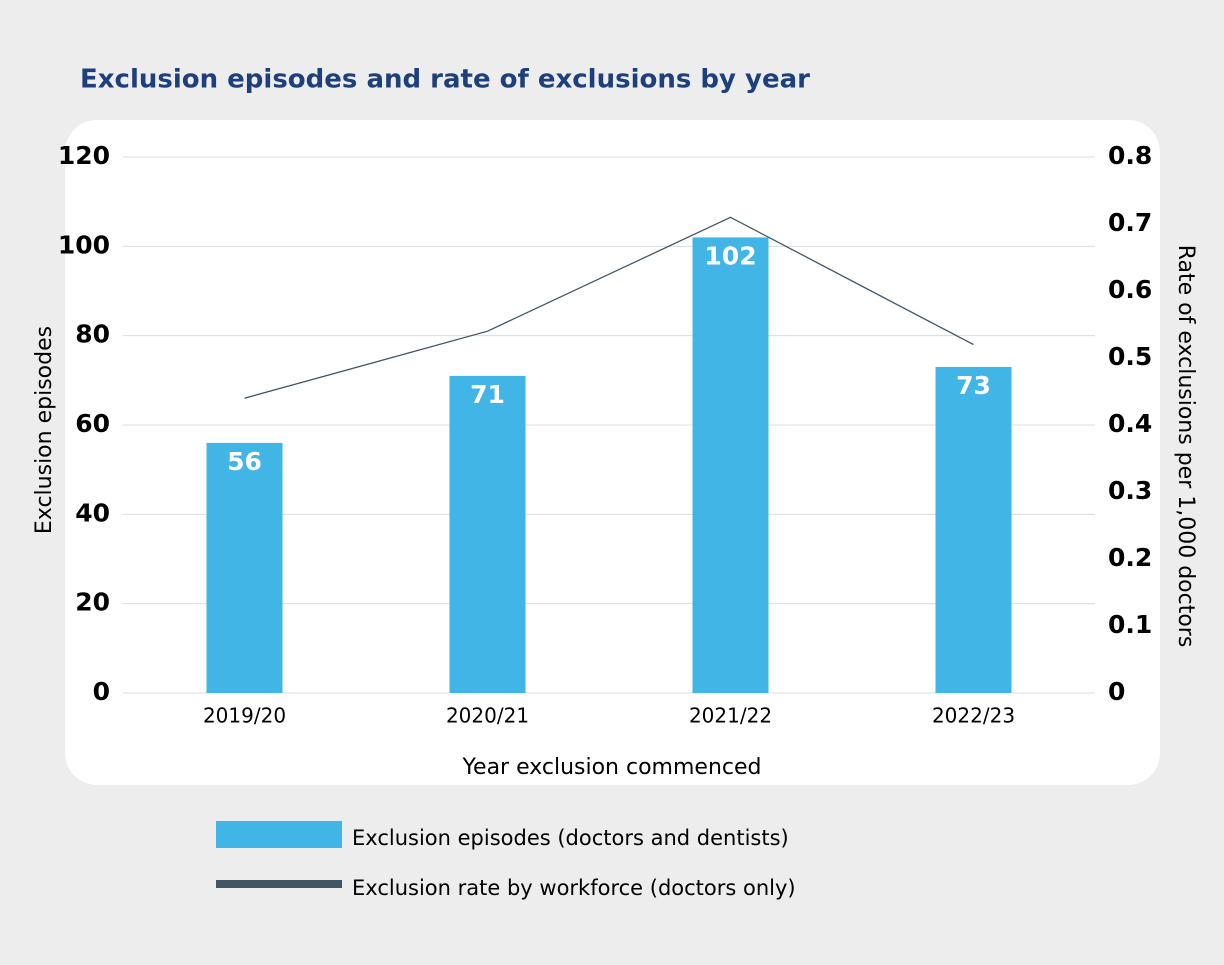 This screenshot has width=1224, height=965. What do you see at coordinates (1130, 155) in the screenshot?
I see `y2-tick-label: 0.8` at bounding box center [1130, 155].